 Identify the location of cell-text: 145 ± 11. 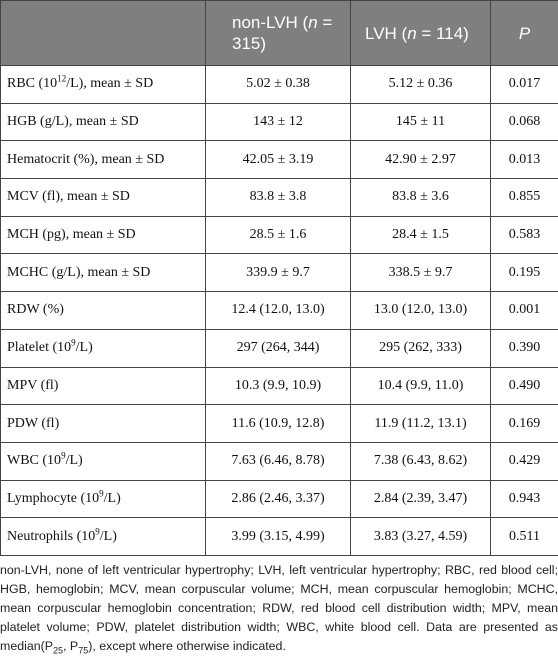
(420, 122).